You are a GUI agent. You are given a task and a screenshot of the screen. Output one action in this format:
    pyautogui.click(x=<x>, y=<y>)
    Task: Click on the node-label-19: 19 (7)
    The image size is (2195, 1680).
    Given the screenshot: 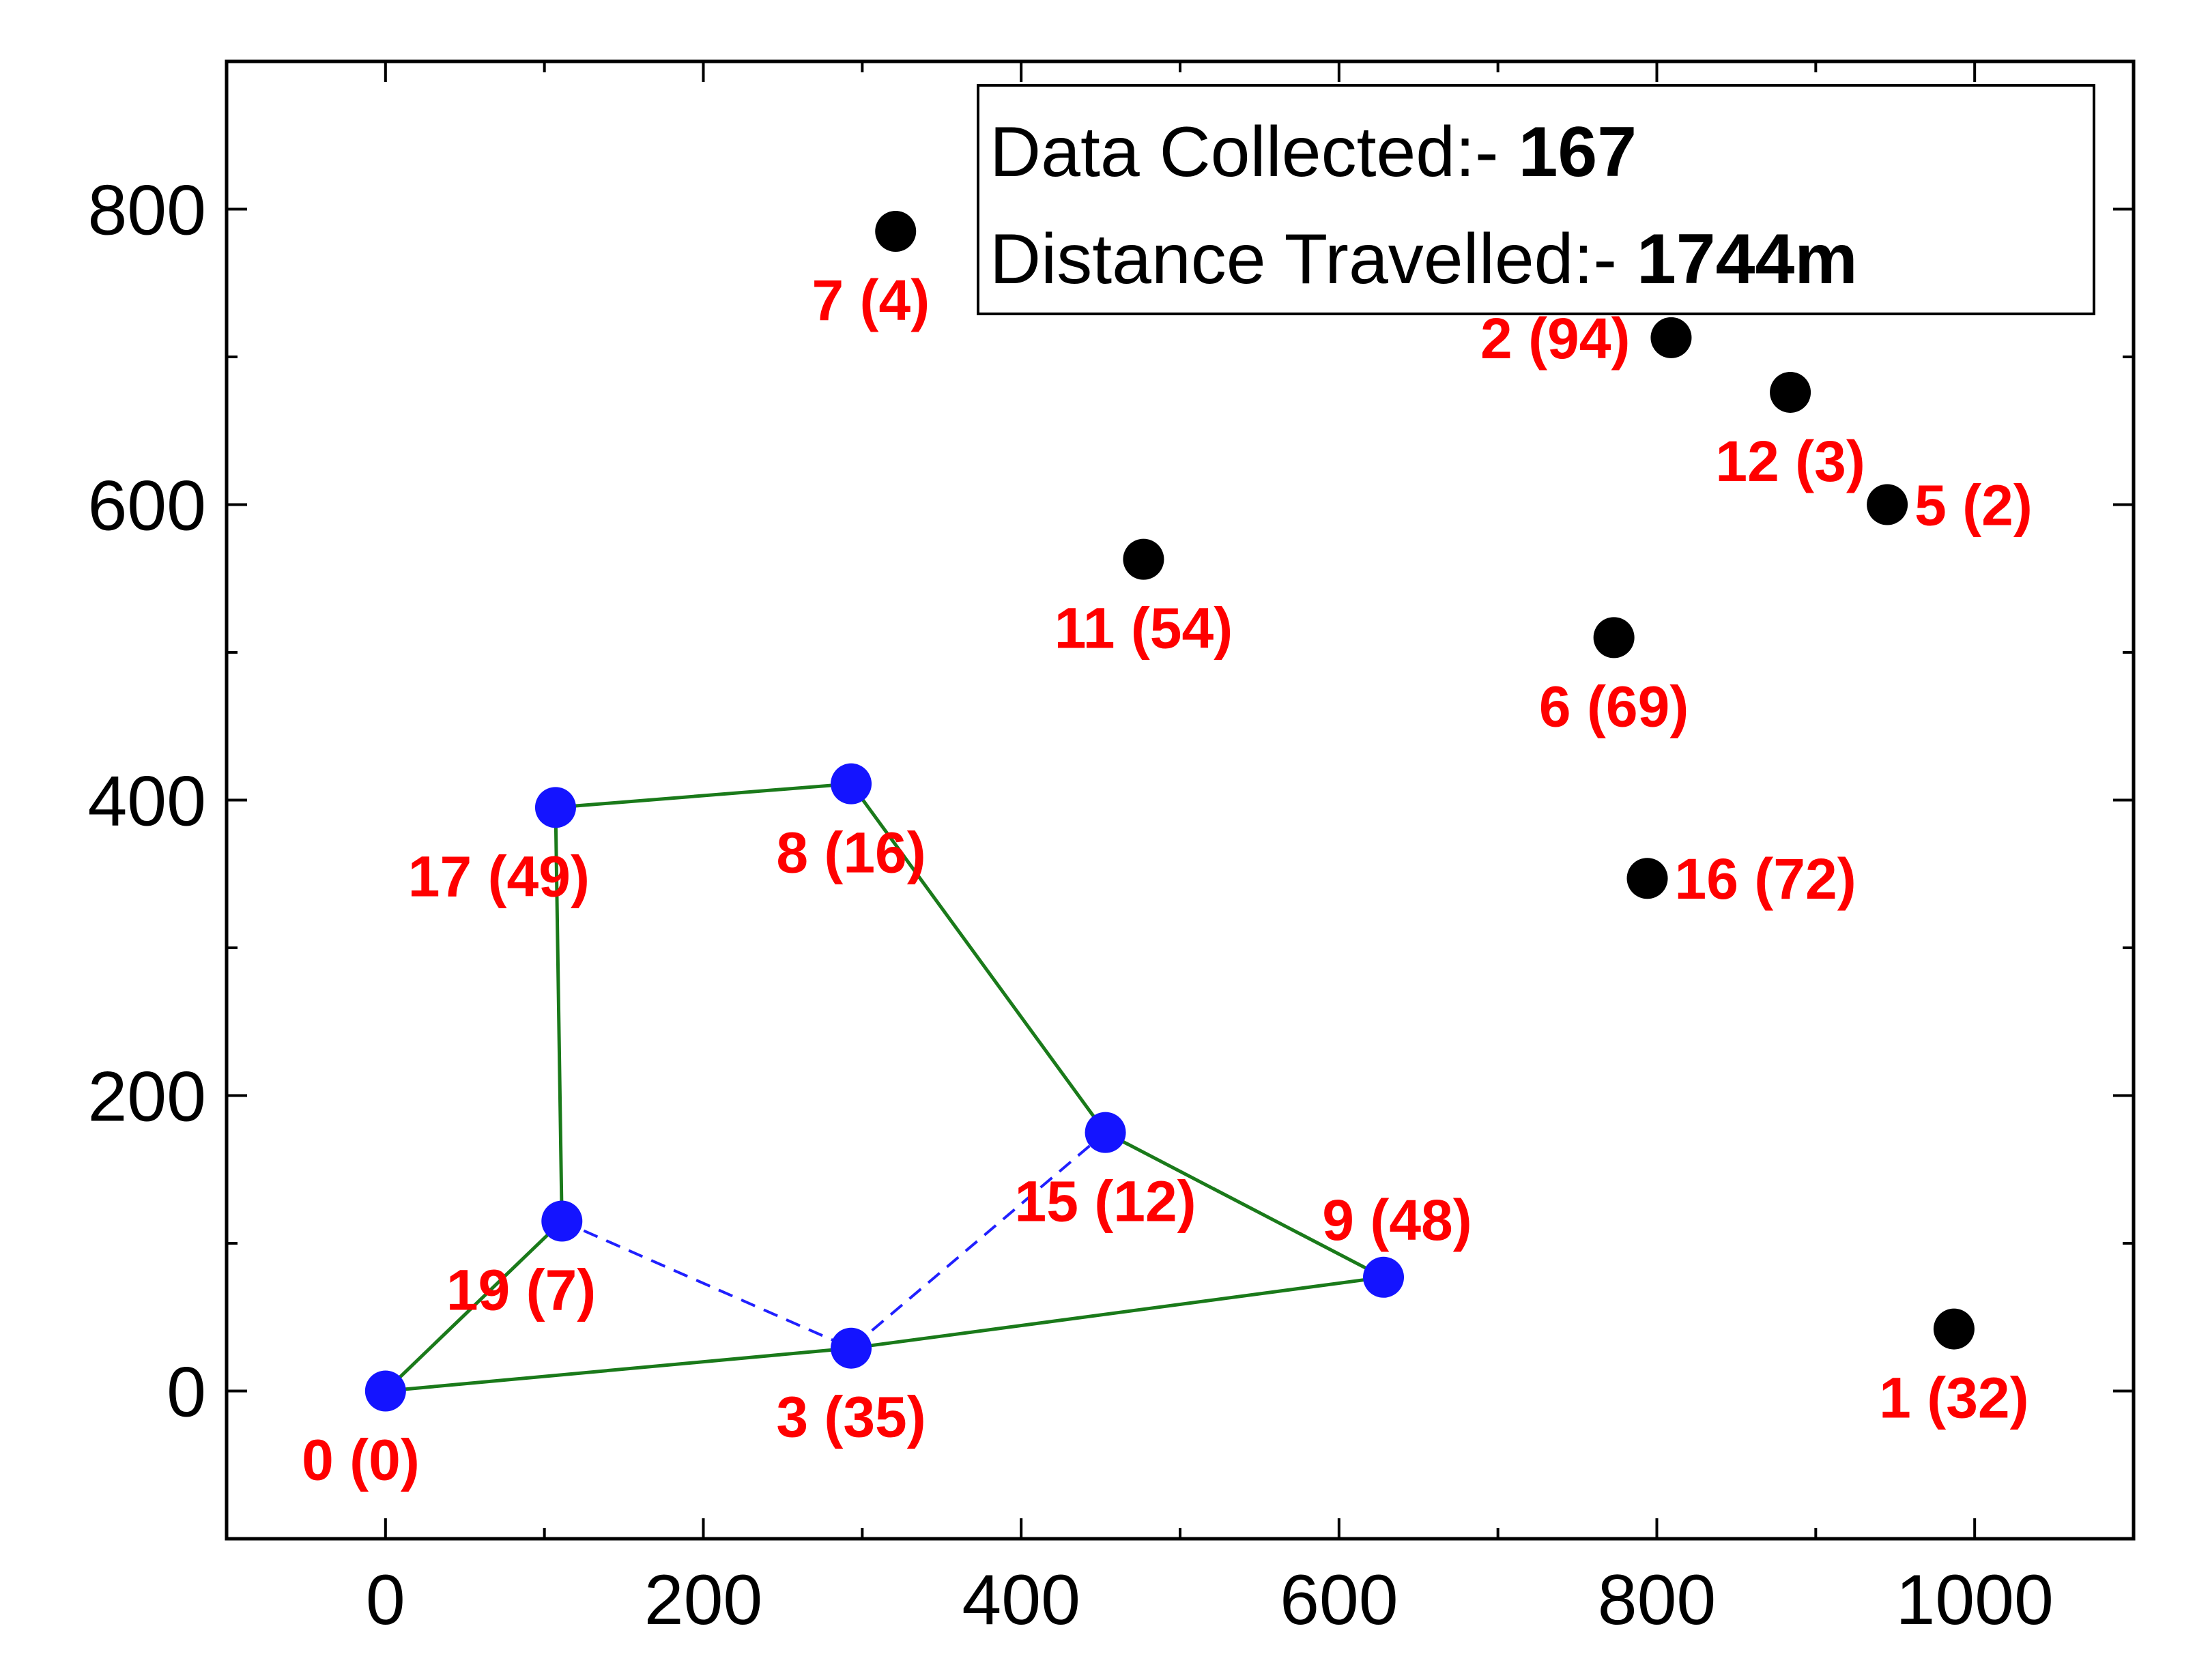 What is the action you would take?
    pyautogui.click(x=521, y=1290)
    